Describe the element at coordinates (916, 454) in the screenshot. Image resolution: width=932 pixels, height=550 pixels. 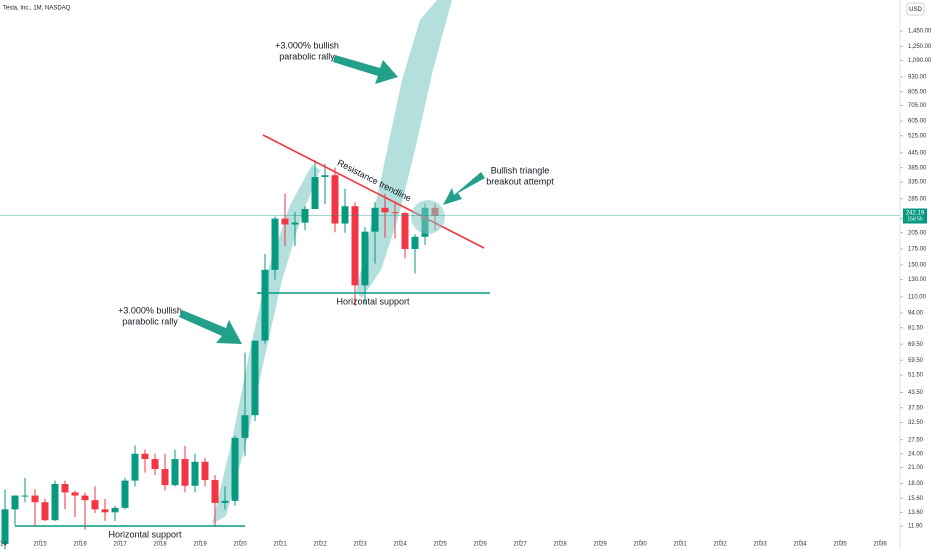
I see `y-tick-label: 24.00` at that location.